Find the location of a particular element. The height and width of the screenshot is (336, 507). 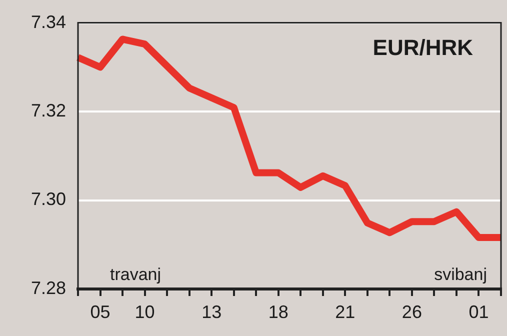

annotation: travanj is located at coordinates (136, 274).